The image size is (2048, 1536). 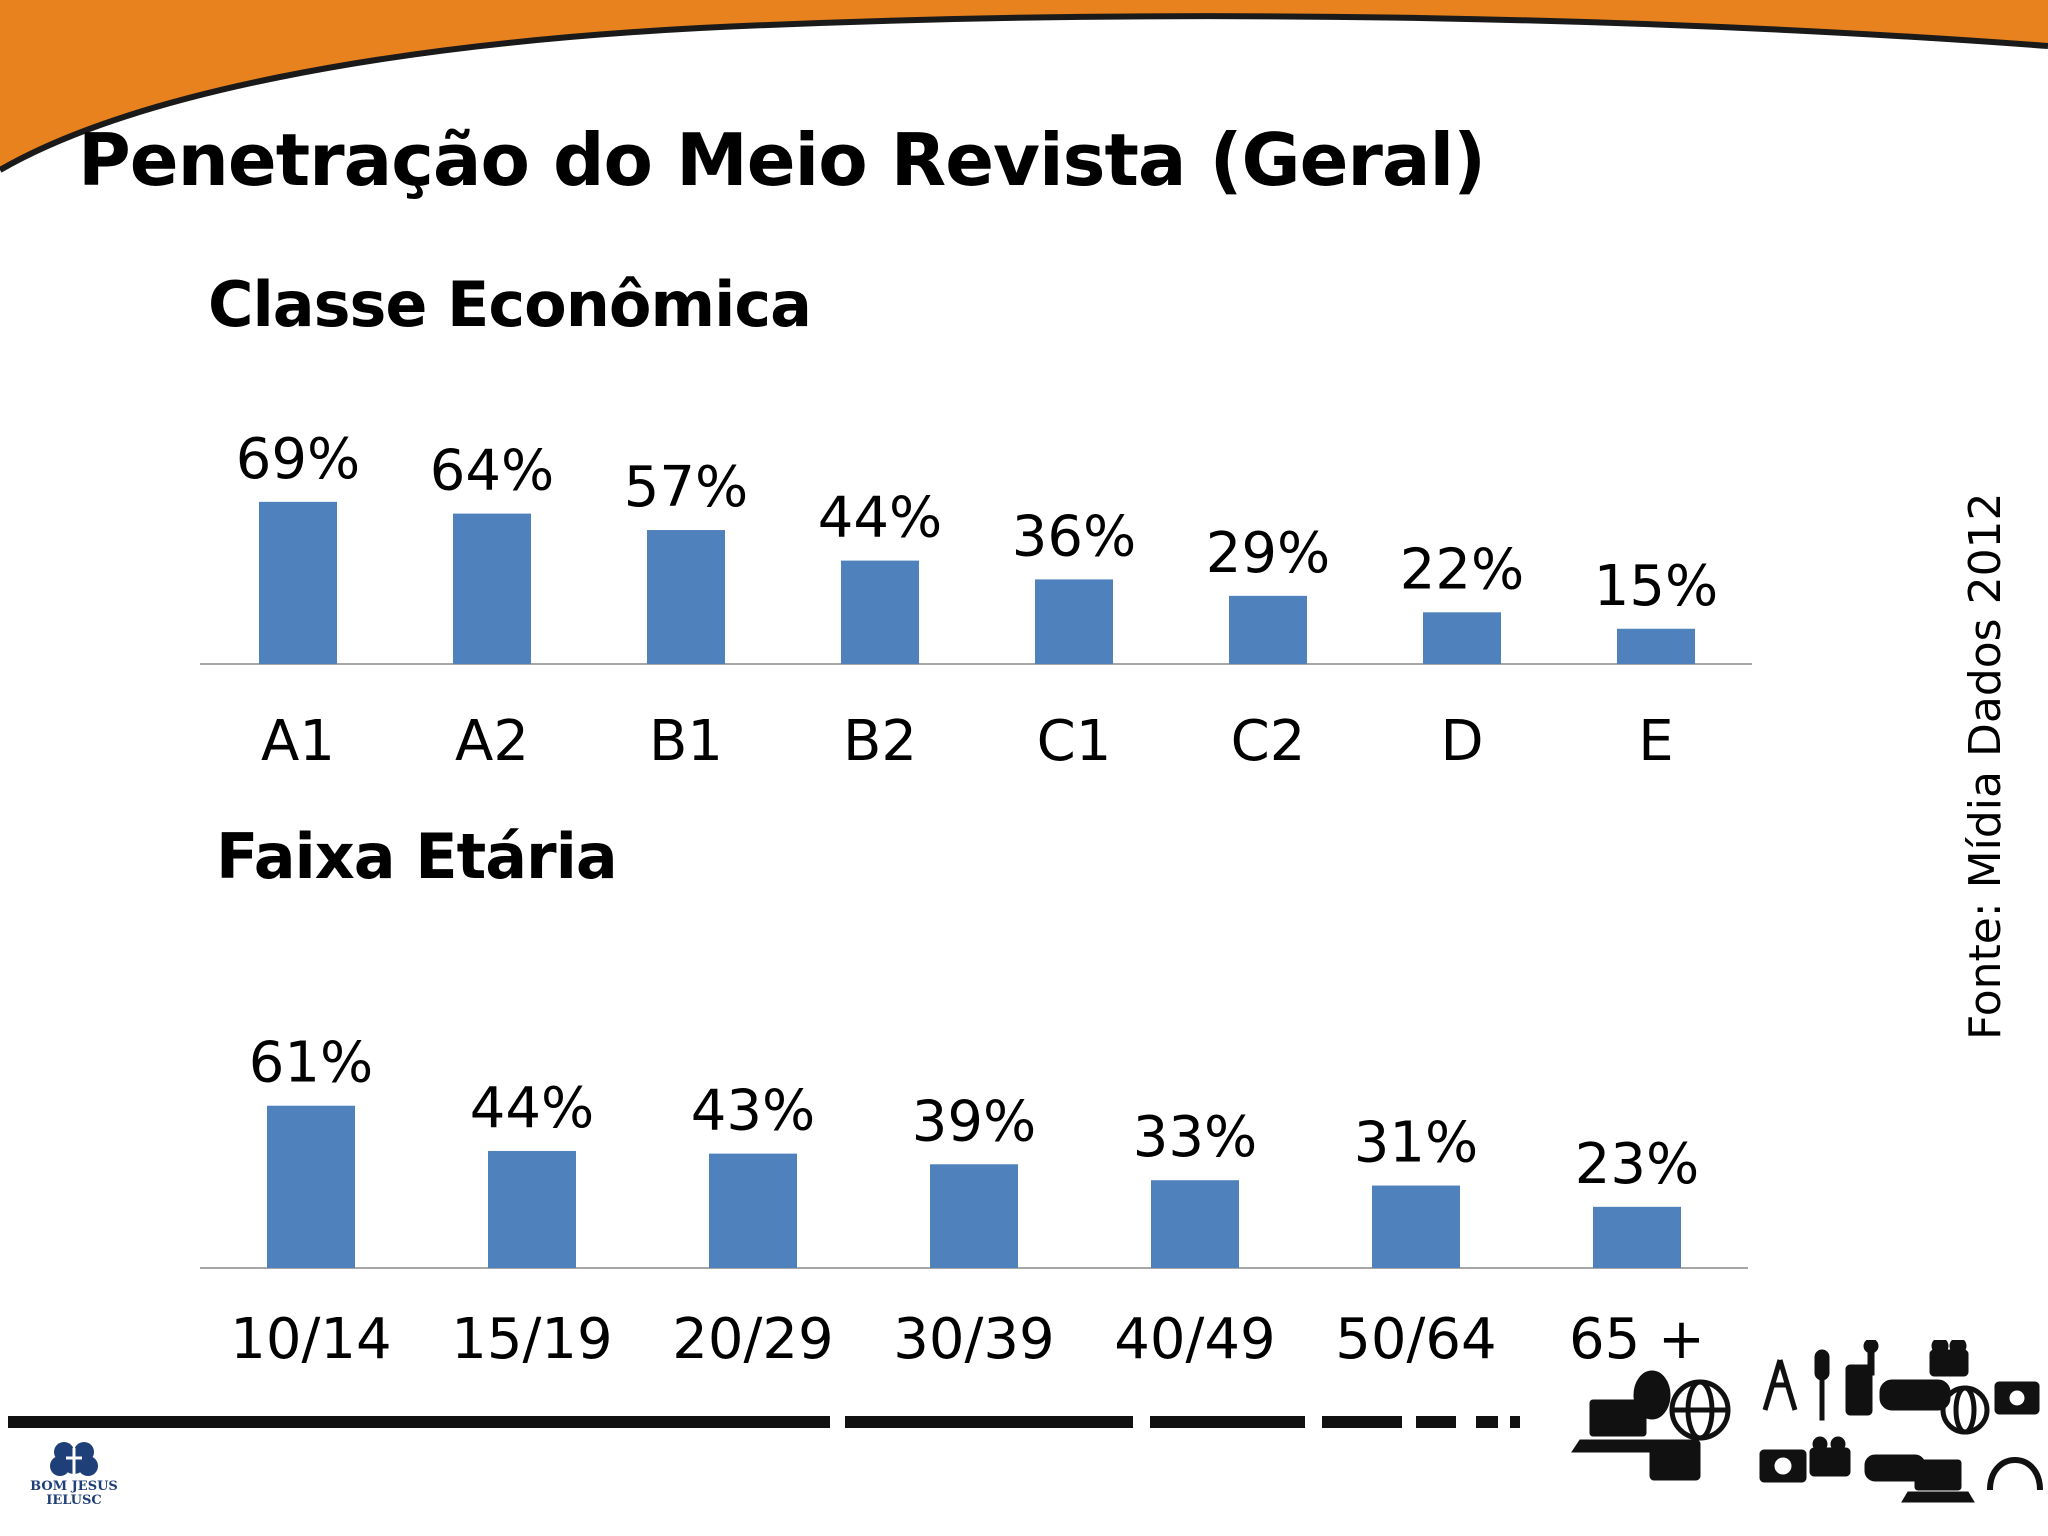 I want to click on source-note: Fonte: Mídia Dados 2012, so click(x=1985, y=766).